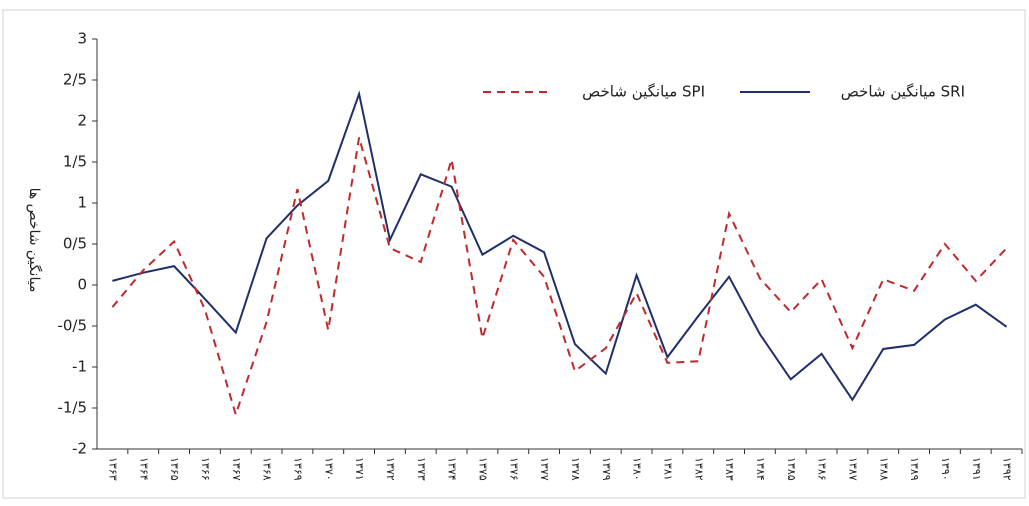 The width and height of the screenshot is (1029, 506). What do you see at coordinates (75, 162) in the screenshot?
I see `y-tick-label: 1/5` at bounding box center [75, 162].